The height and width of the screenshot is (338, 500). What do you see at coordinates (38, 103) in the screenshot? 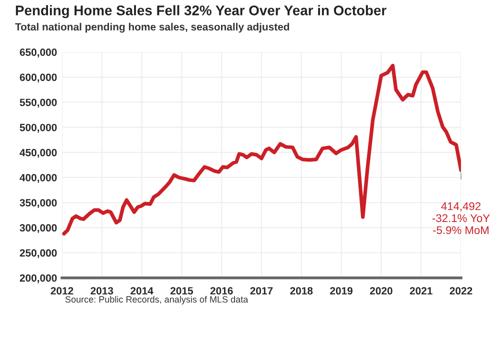
I see `y-tick-label: 550,000` at bounding box center [38, 103].